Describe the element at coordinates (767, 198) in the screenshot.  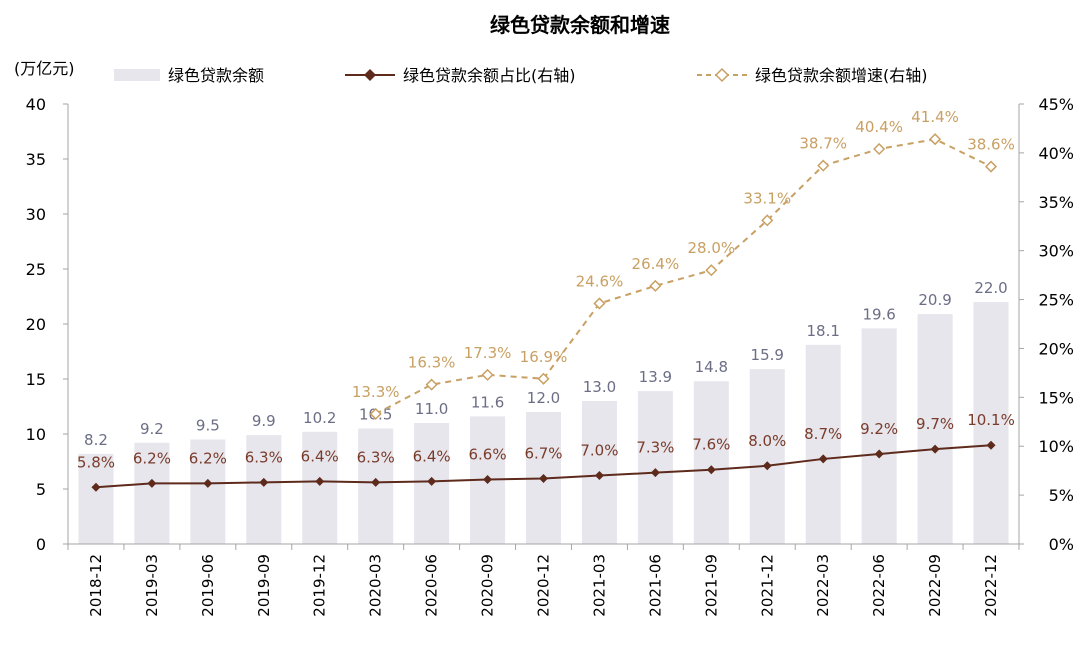
I see `growth-value-label: 33.1%` at that location.